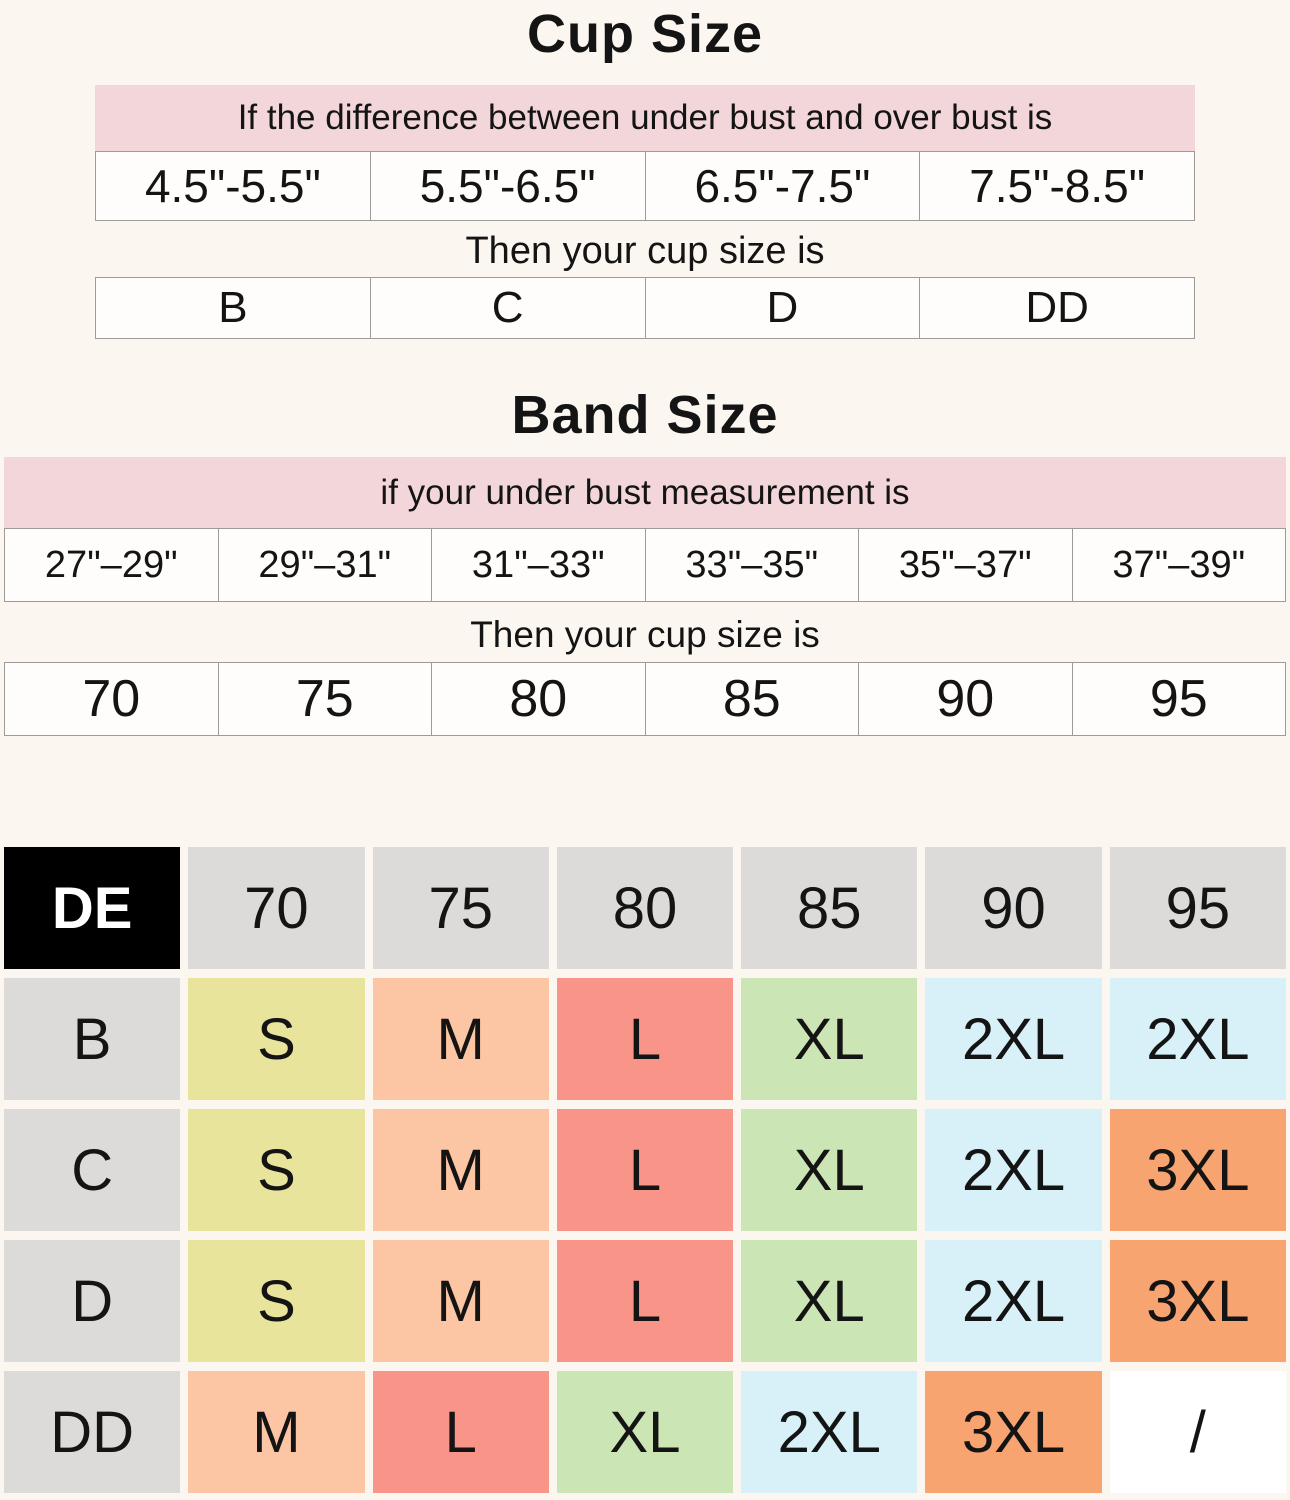  Describe the element at coordinates (752, 699) in the screenshot. I see `band-size-cell: 85` at that location.